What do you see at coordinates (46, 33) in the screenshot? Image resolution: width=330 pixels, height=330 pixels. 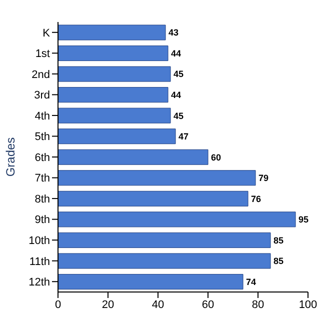 I see `y-tick-label: K` at bounding box center [46, 33].